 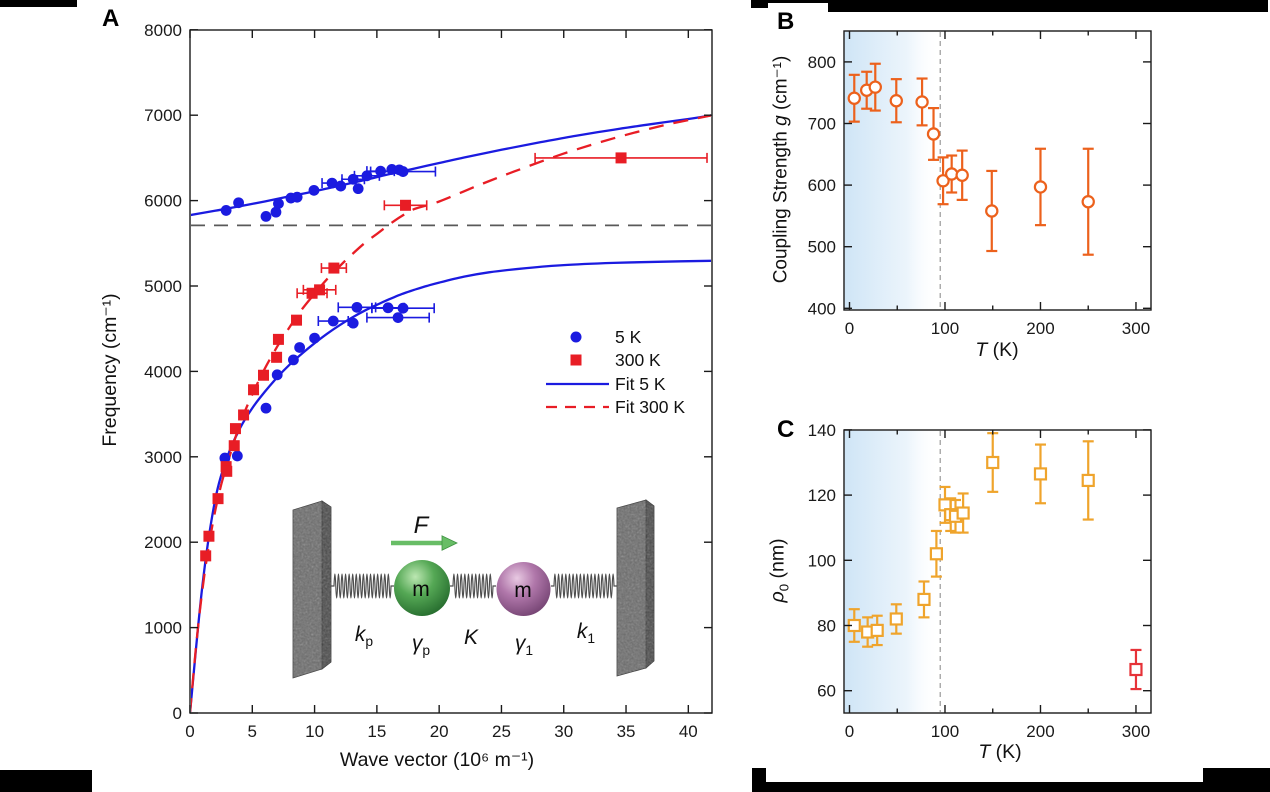 What do you see at coordinates (376, 731) in the screenshot?
I see `tick-label: 15` at bounding box center [376, 731].